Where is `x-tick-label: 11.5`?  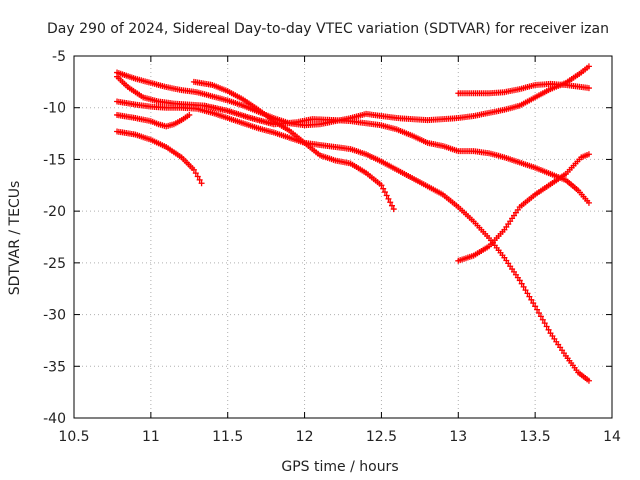
x-tick-label: 11.5 is located at coordinates (227, 437).